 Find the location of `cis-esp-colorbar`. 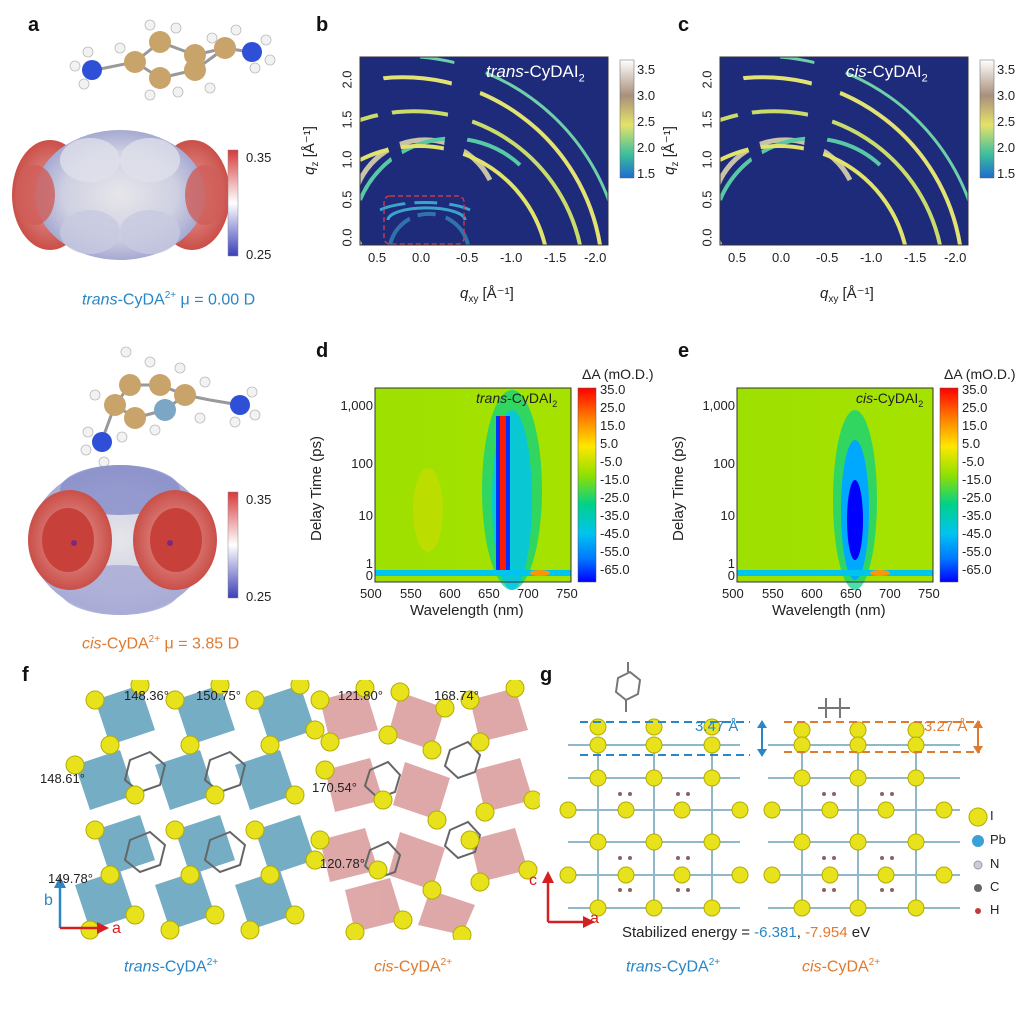

cis-esp-colorbar is located at coordinates (233, 545).